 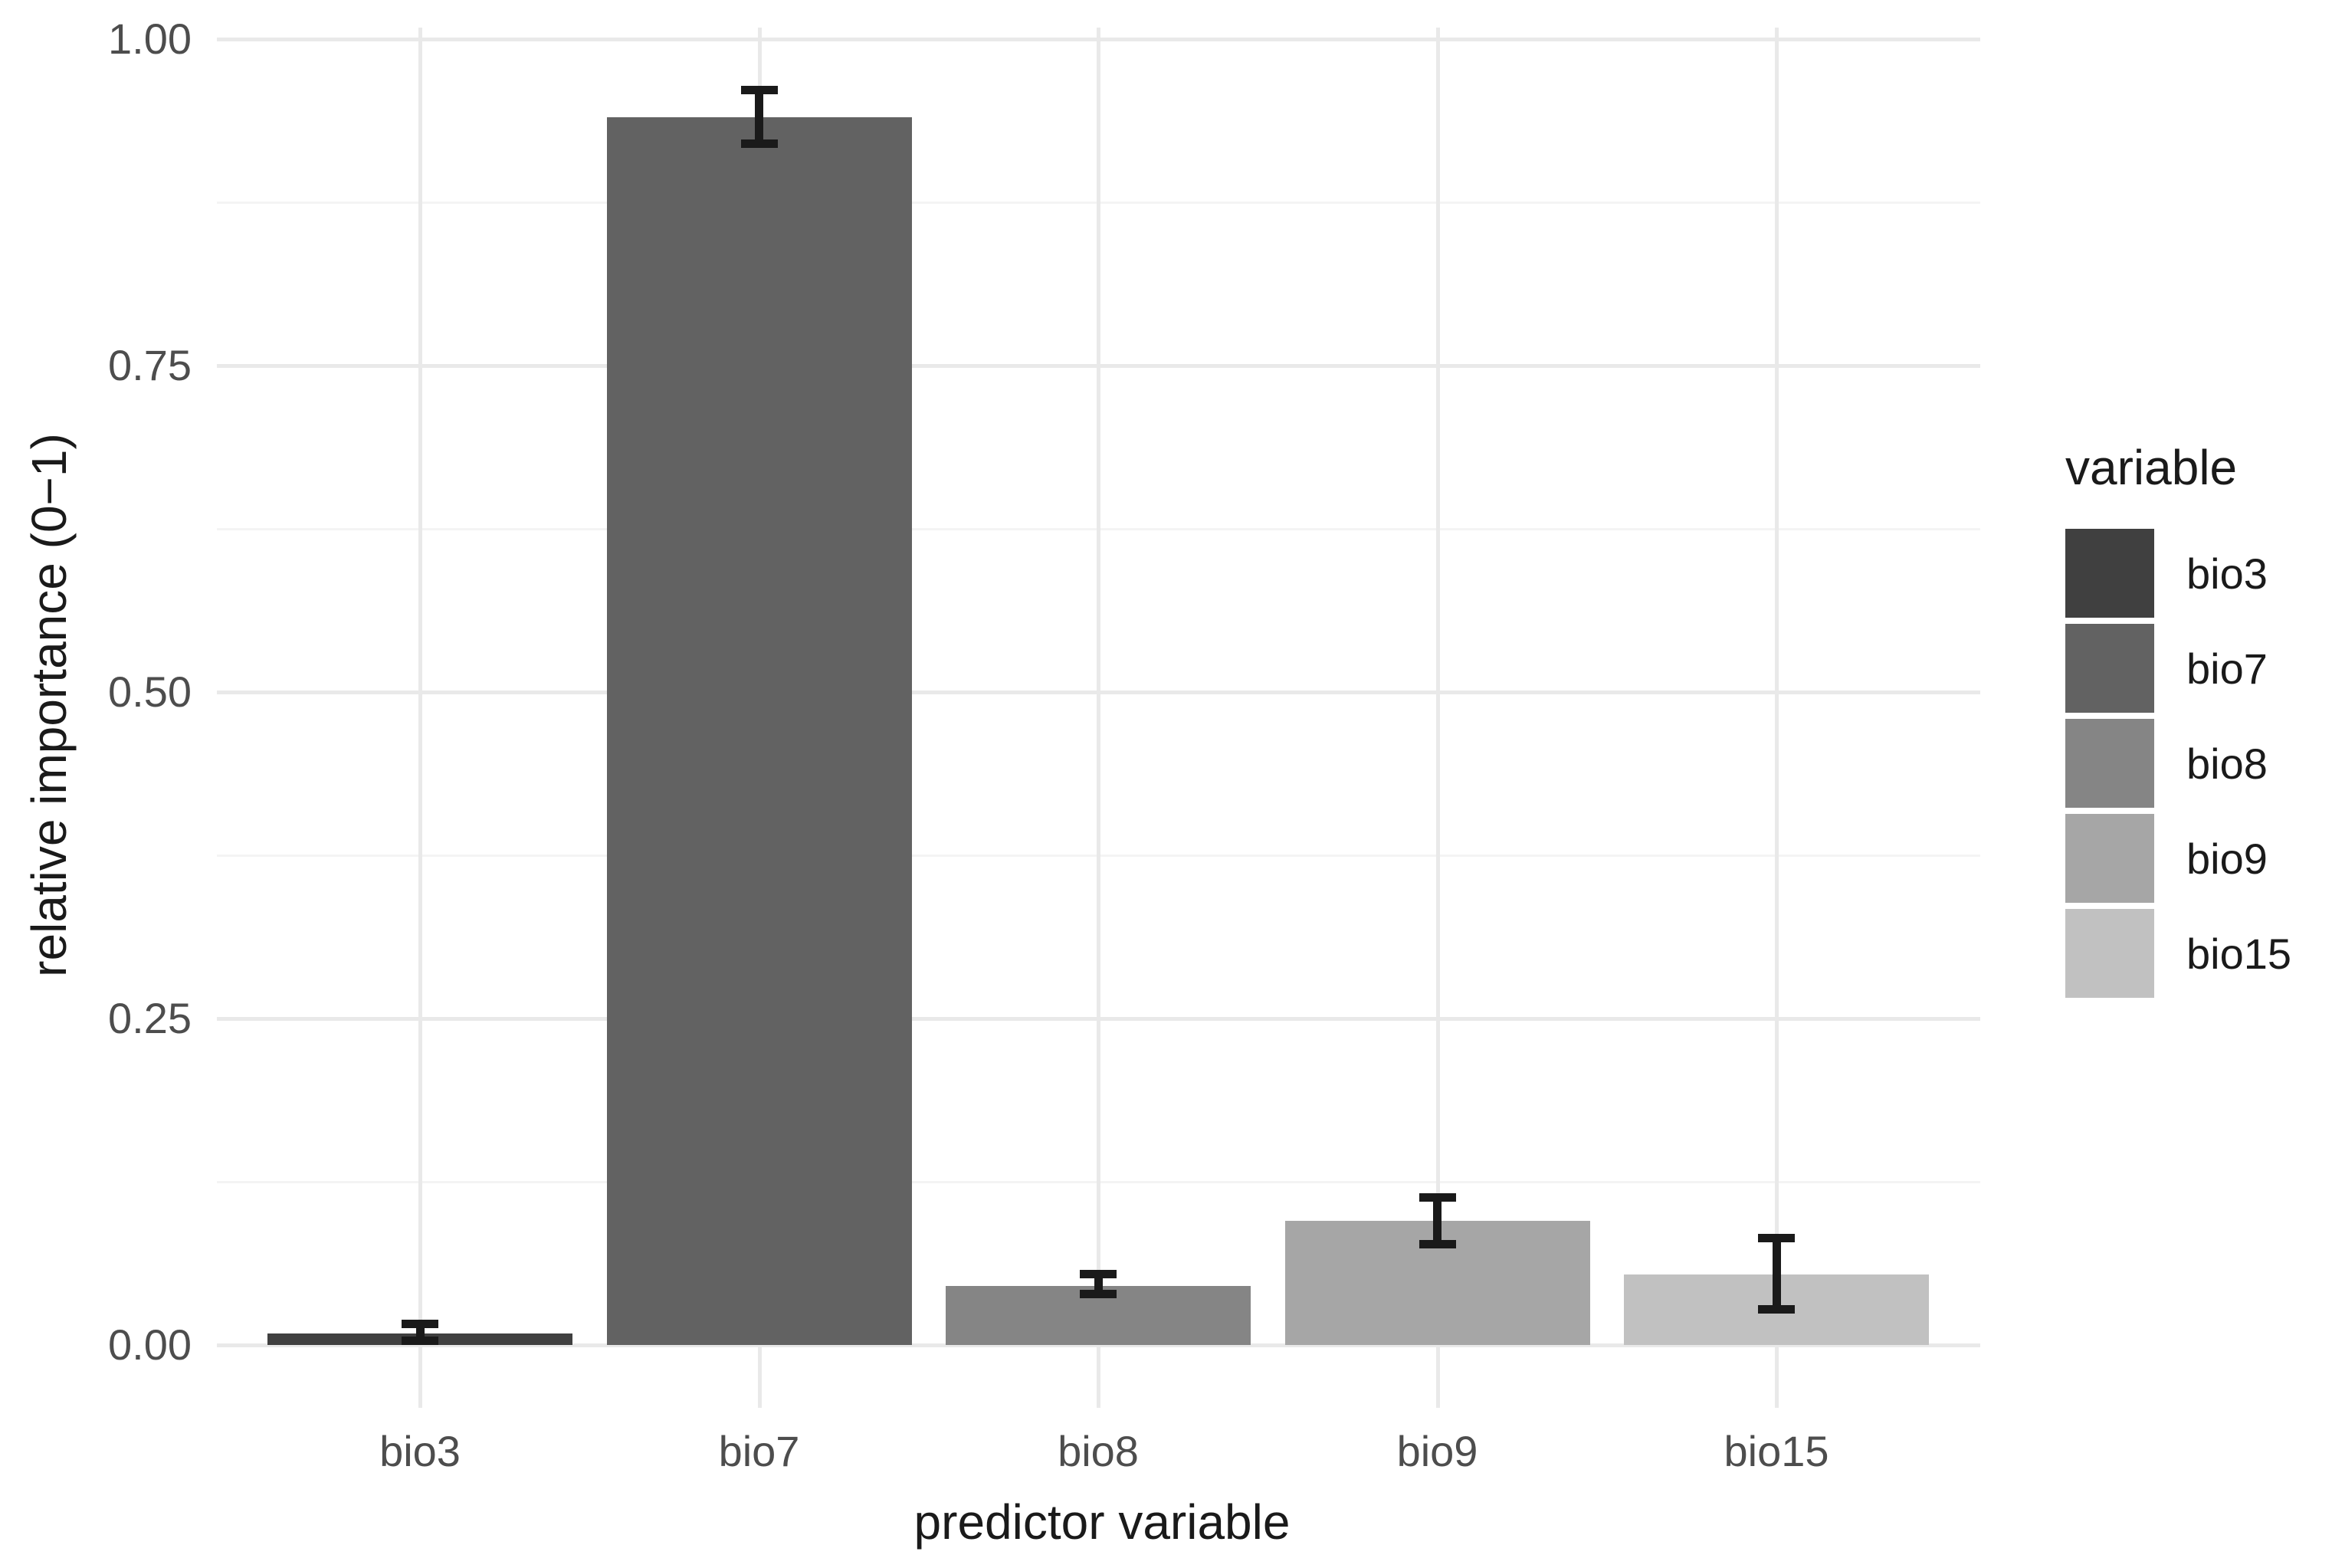 What do you see at coordinates (2109, 858) in the screenshot?
I see `legend-swatch-bio9` at bounding box center [2109, 858].